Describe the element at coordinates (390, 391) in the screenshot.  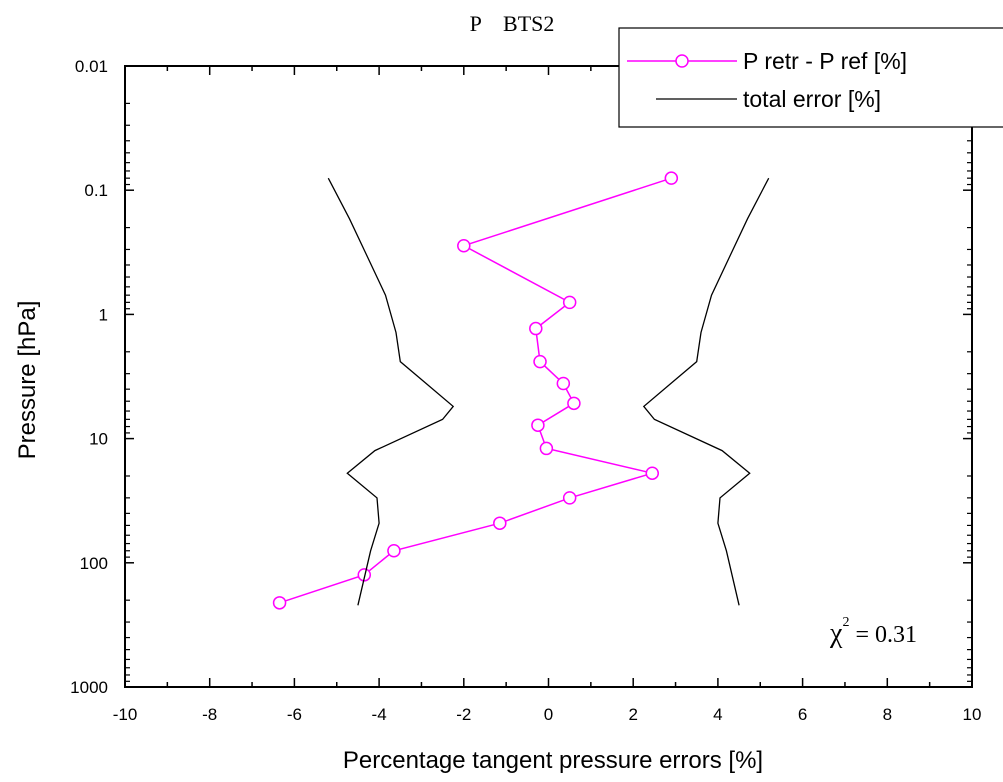
I see `series-line-total-error-left` at that location.